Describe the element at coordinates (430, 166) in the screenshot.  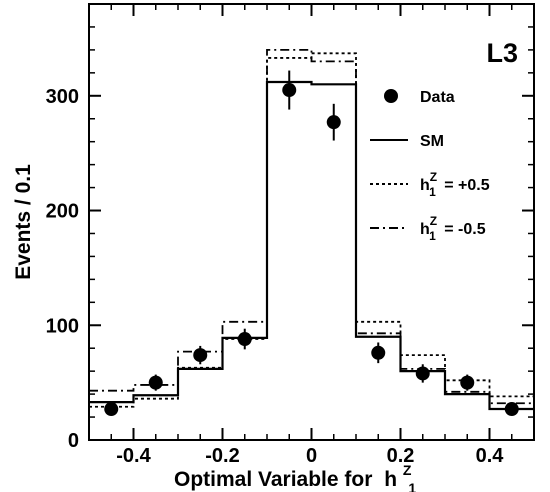
I see `legend: Data SM hZ 1 = +0.5 hZ 1 = -0.5` at that location.